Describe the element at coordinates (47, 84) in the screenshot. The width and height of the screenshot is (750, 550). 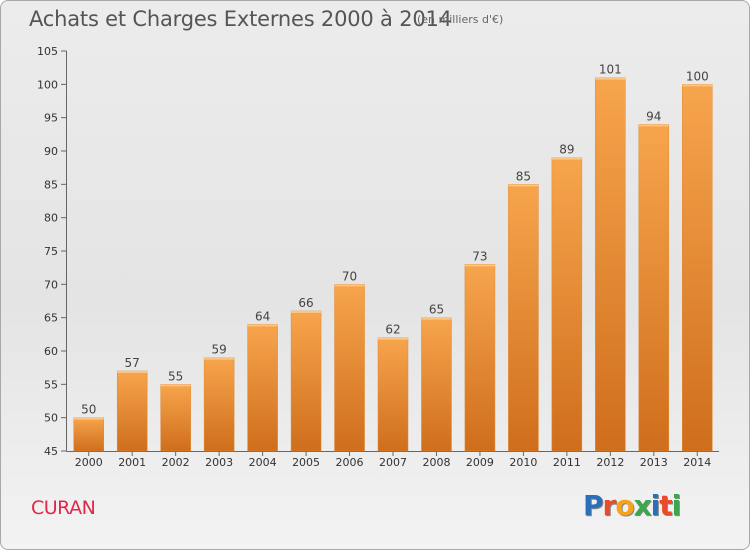
I see `y-tick-label: 100` at that location.